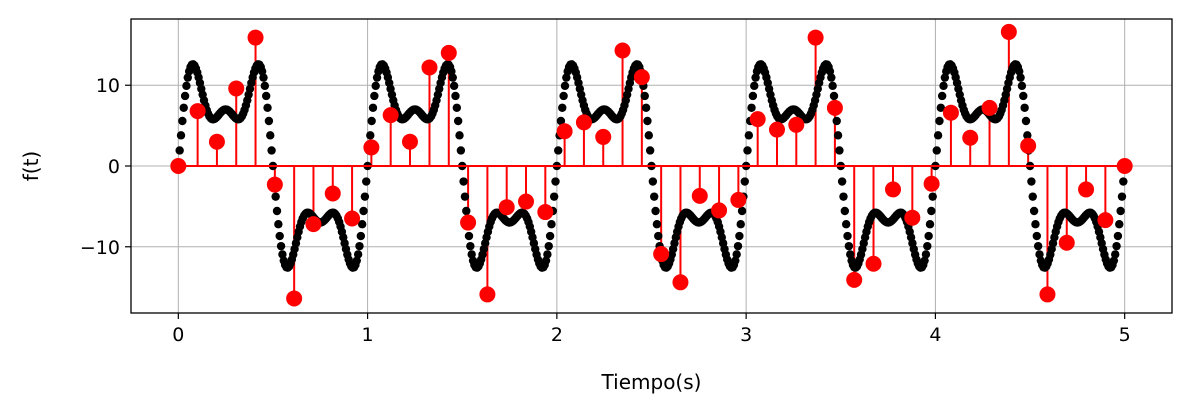  Describe the element at coordinates (1125, 335) in the screenshot. I see `x-tick-label: 5` at that location.